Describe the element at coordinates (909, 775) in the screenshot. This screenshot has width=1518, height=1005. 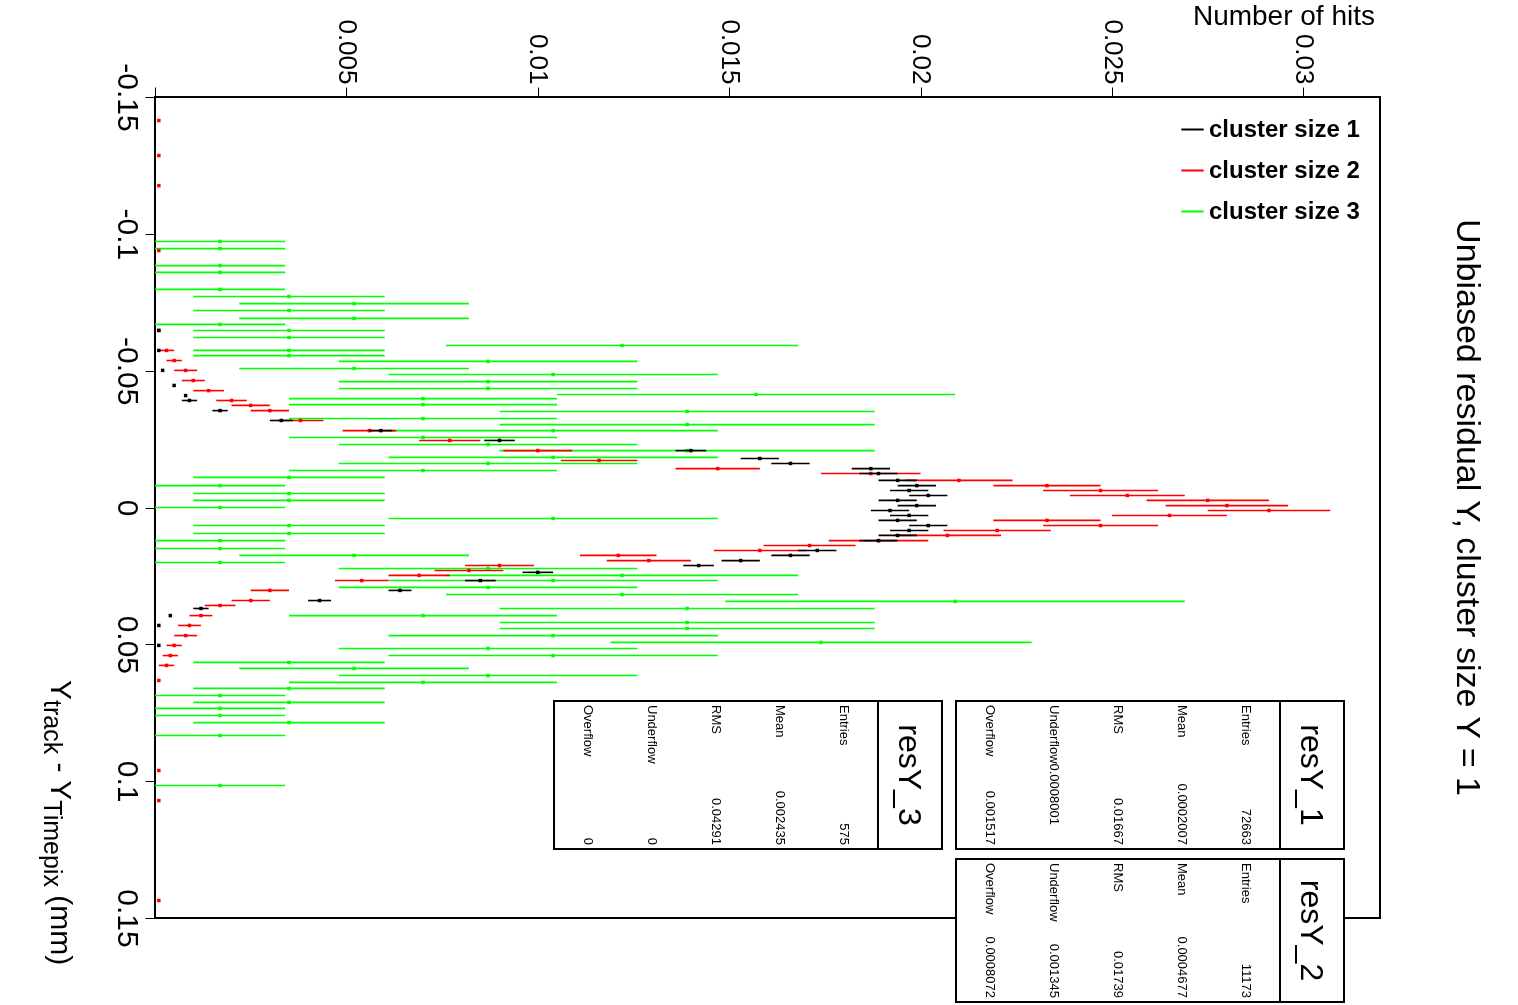
I see `annotation: resY_3` at that location.